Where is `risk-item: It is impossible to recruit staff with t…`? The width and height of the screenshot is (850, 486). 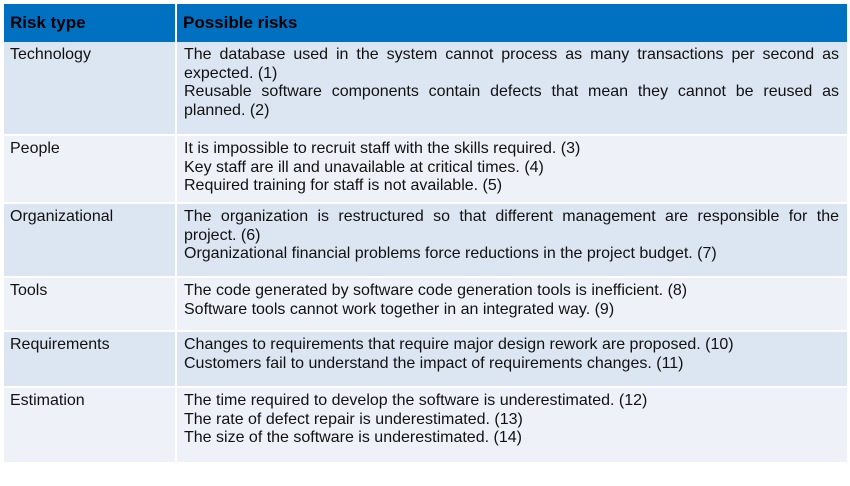 risk-item: It is impossible to recruit staff with t… is located at coordinates (382, 148).